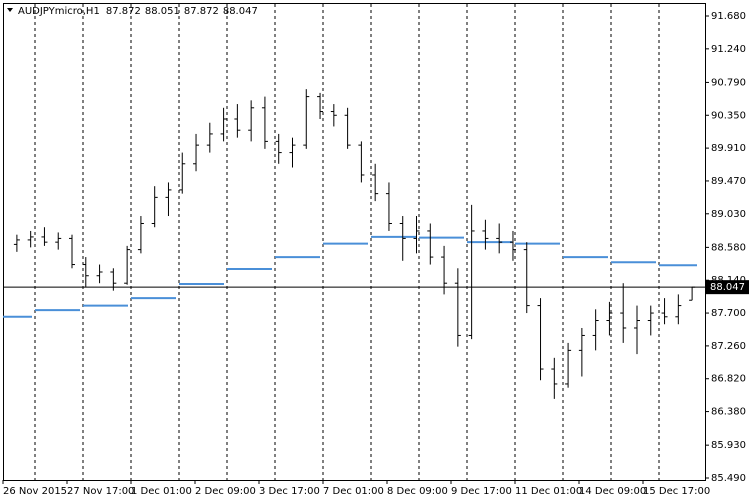  I want to click on y-tick-label: 88.580, so click(728, 247).